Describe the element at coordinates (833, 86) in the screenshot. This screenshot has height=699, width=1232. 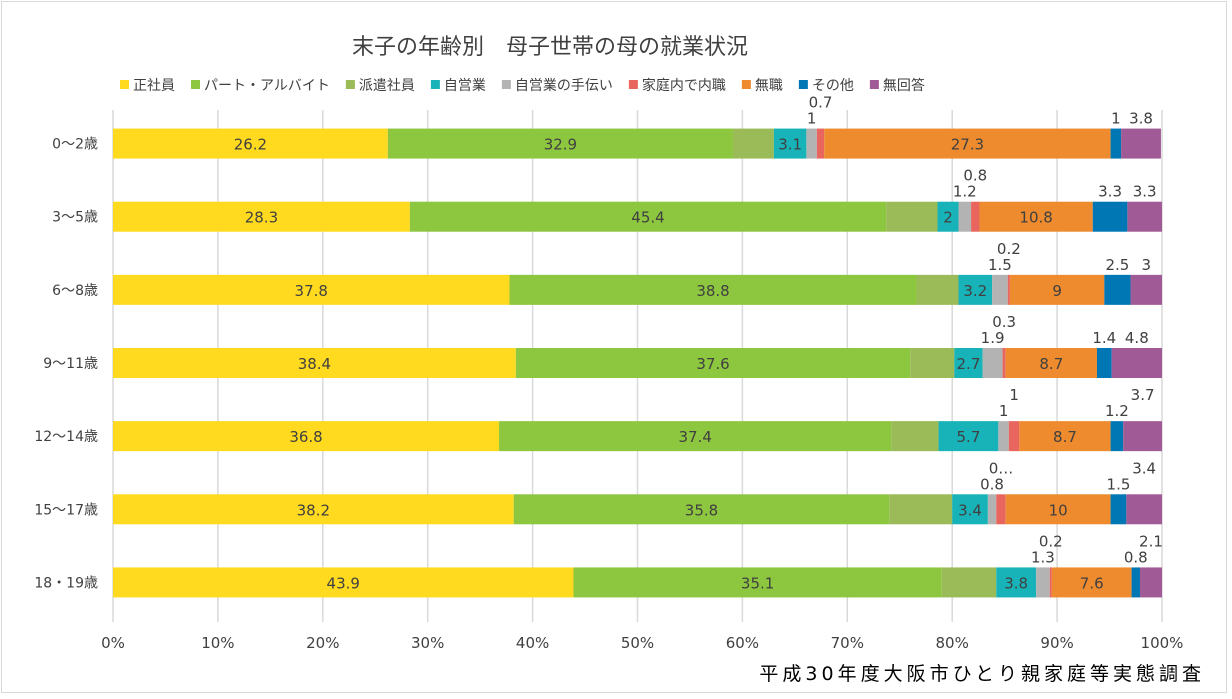
I see `legend-label: その他` at that location.